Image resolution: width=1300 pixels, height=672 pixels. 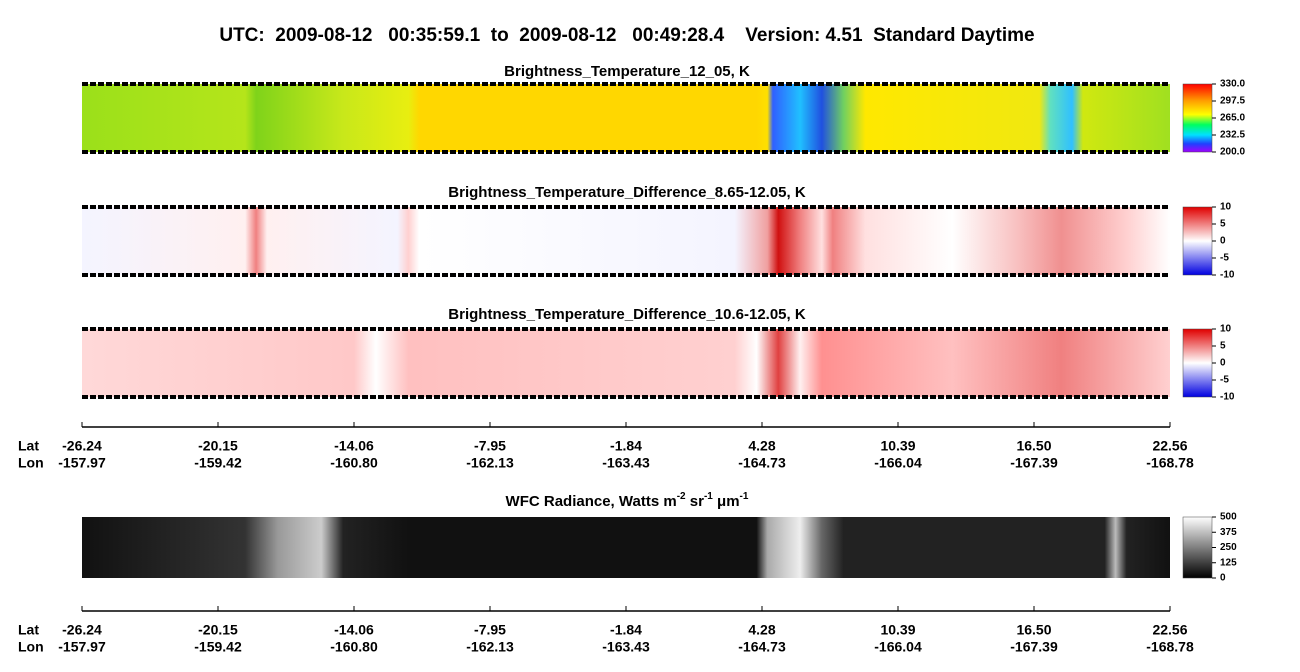 What do you see at coordinates (1232, 84) in the screenshot?
I see `colorbar-tick-label: 330.0` at bounding box center [1232, 84].